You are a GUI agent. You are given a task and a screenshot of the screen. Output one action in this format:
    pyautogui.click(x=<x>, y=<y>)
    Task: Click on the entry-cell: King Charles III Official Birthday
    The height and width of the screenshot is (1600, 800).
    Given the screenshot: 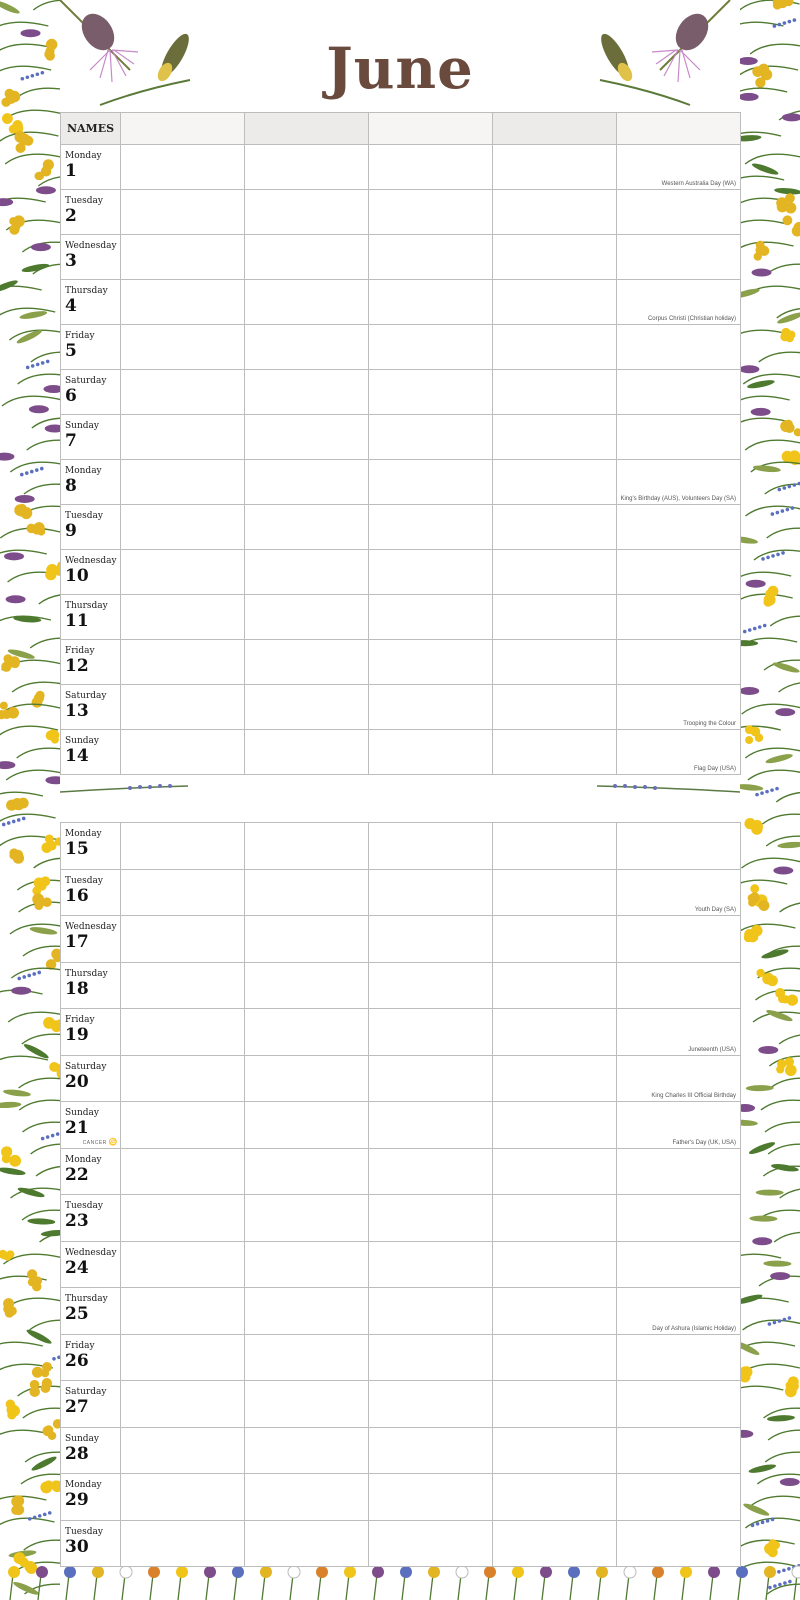 What is the action you would take?
    pyautogui.click(x=678, y=1078)
    